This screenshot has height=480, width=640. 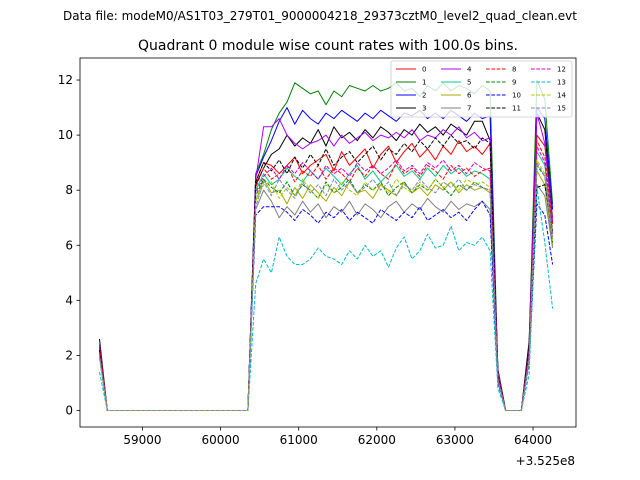 I want to click on legend-box, so click(x=481, y=89).